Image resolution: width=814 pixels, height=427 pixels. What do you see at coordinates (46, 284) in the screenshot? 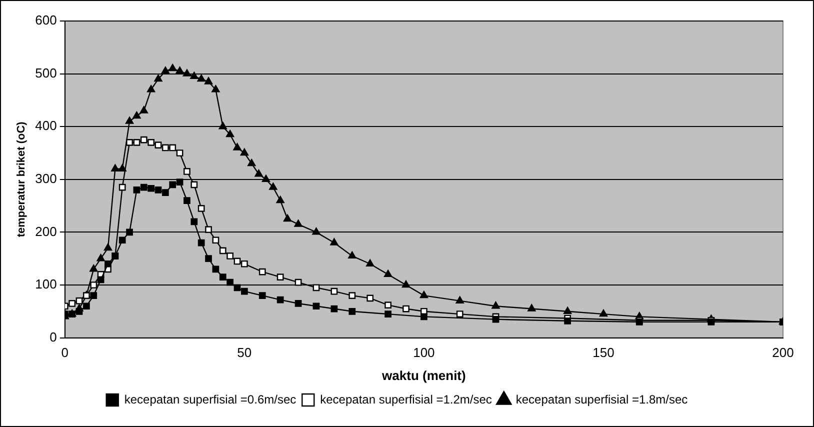
I see `y-tick-label: 100` at bounding box center [46, 284].